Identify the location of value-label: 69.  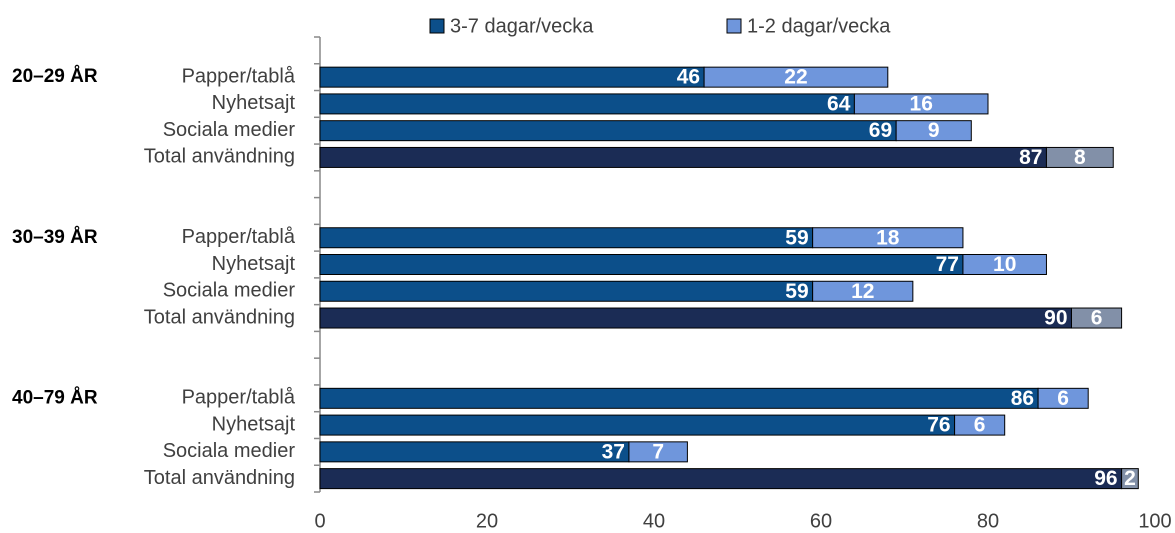
(880, 130).